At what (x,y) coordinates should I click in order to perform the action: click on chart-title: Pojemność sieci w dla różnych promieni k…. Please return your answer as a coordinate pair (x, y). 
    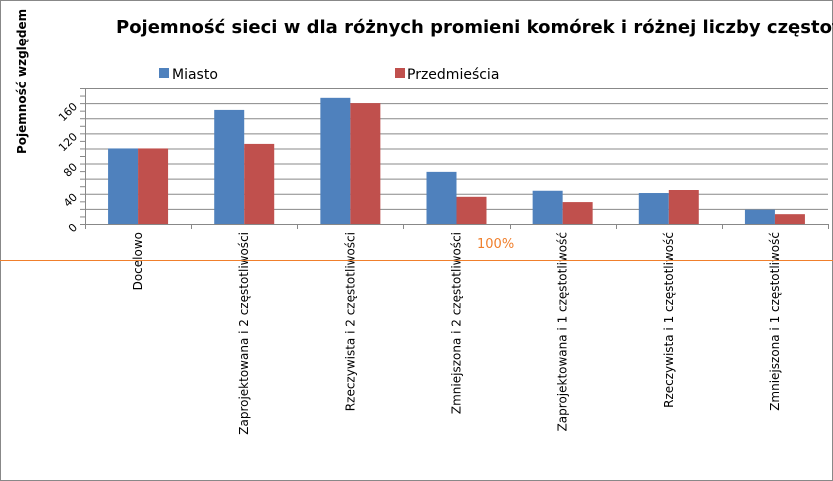
    Looking at the image, I should click on (474, 27).